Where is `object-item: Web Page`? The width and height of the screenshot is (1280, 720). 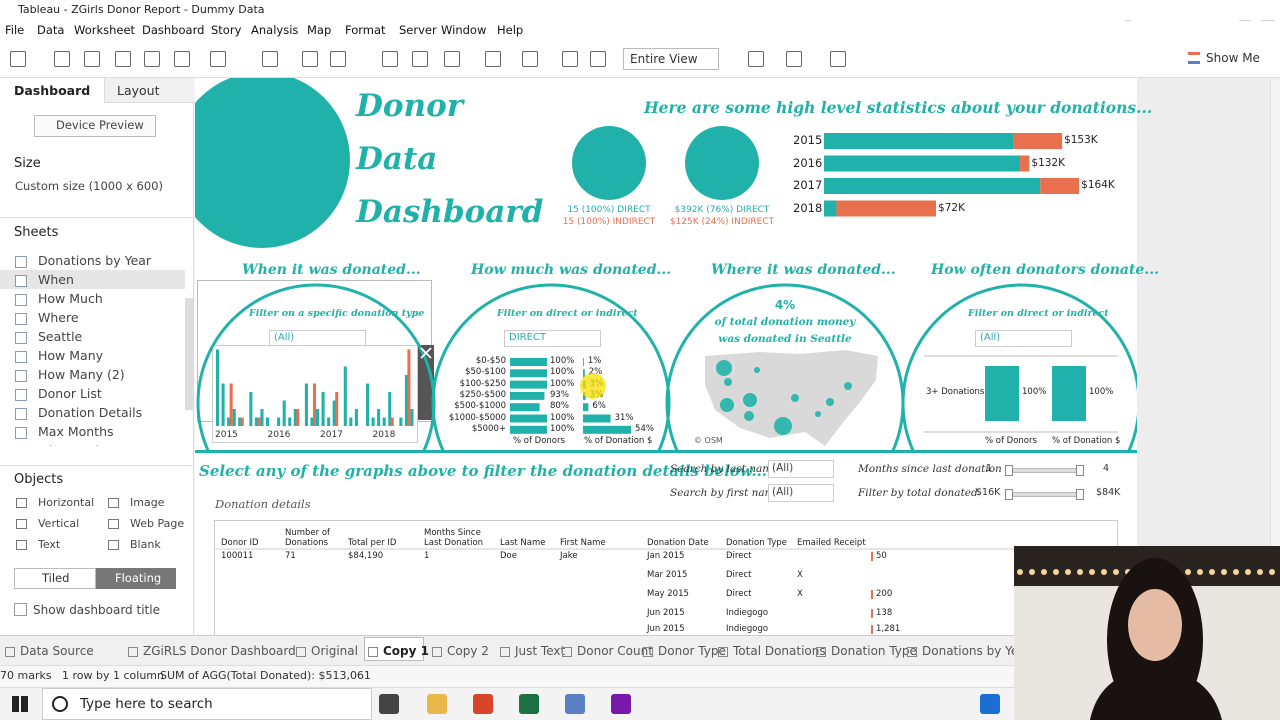
object-item: Web Page is located at coordinates (157, 523).